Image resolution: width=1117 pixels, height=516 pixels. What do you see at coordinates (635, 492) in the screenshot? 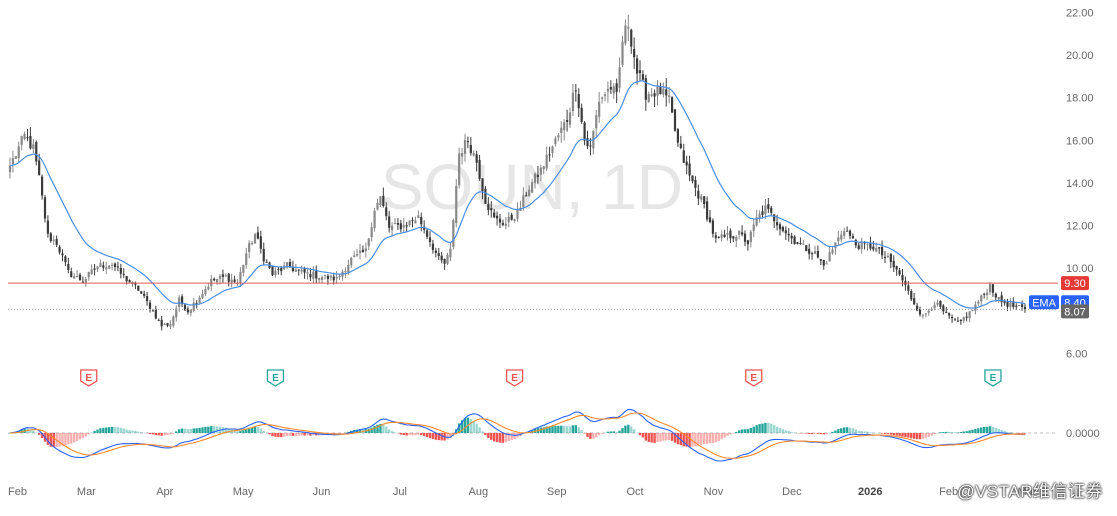
I see `time-tick-label: Oct` at bounding box center [635, 492].